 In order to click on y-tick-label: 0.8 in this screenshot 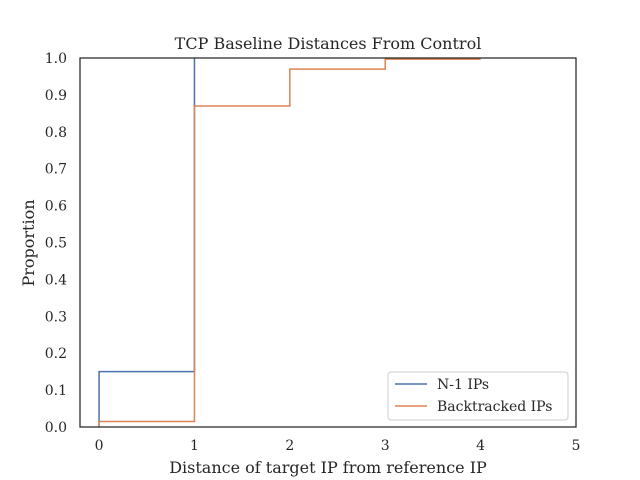, I will do `click(56, 133)`.